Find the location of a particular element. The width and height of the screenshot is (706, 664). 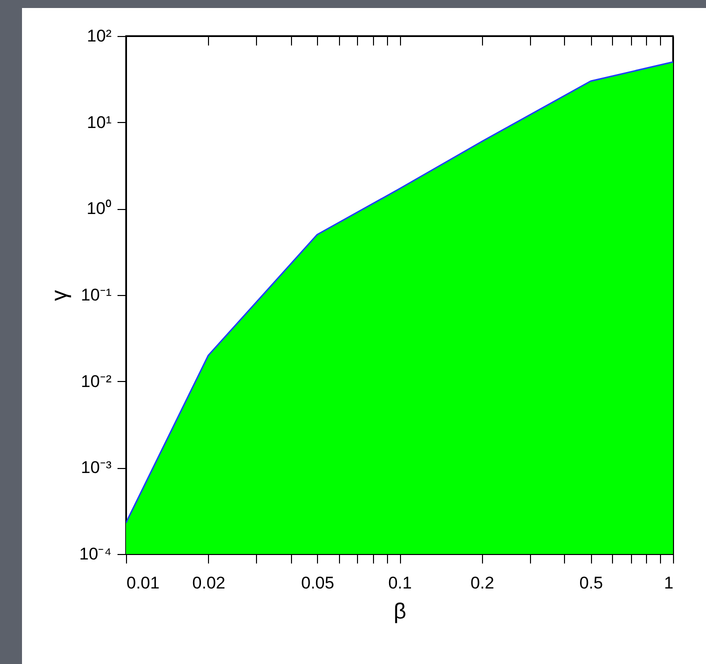

y-tick-label: 10⁻¹ is located at coordinates (96, 295).